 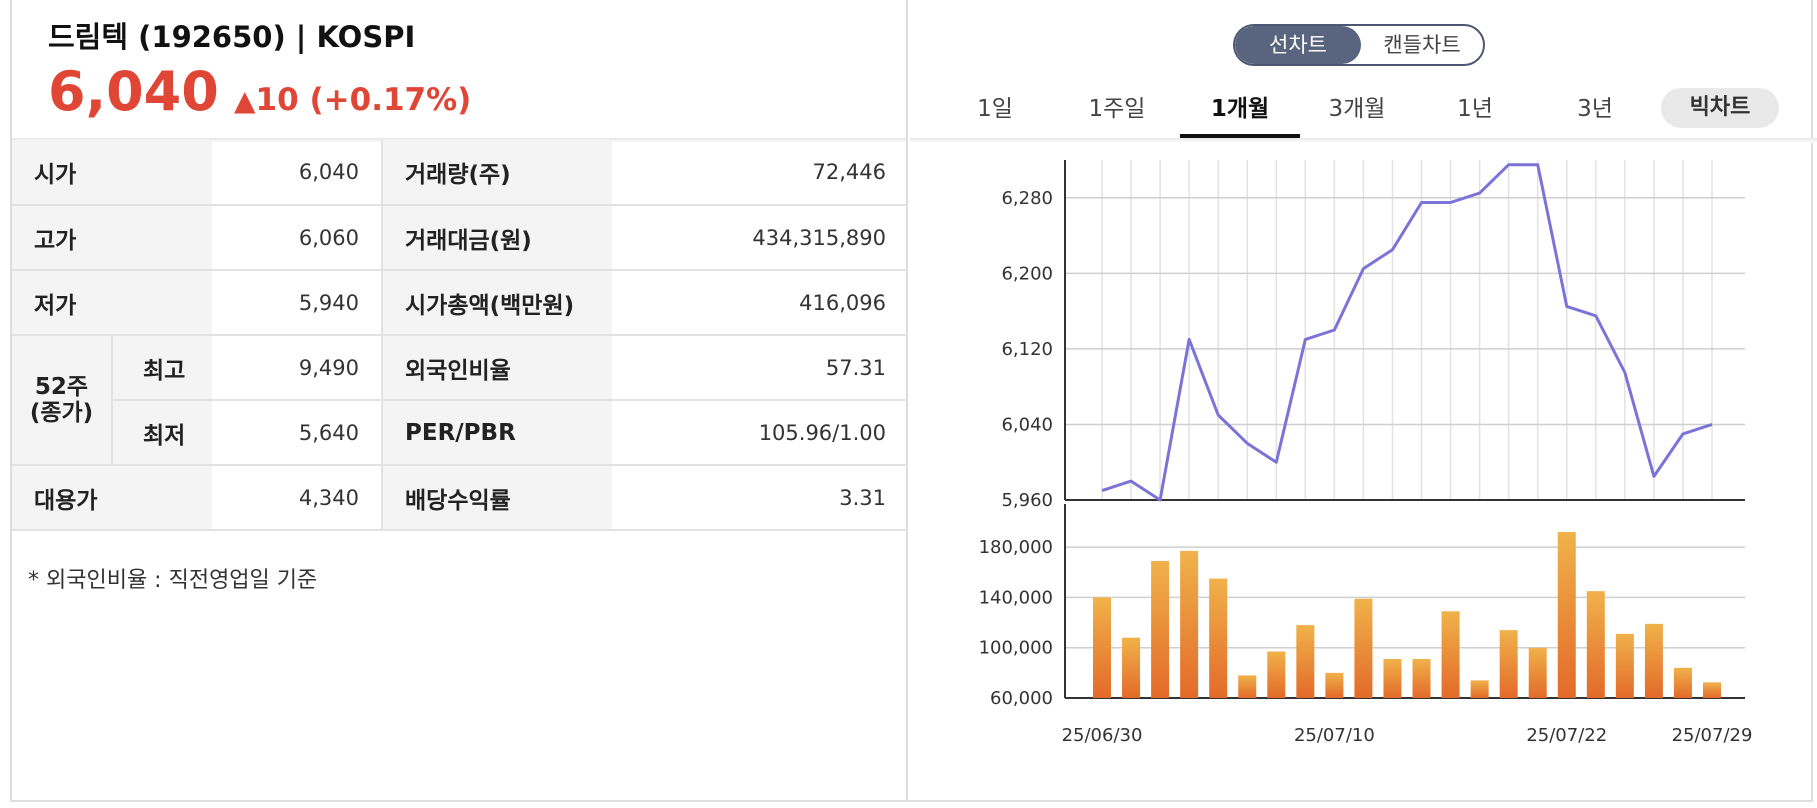 I want to click on price-change: ▲10 (+0.17%), so click(x=352, y=100).